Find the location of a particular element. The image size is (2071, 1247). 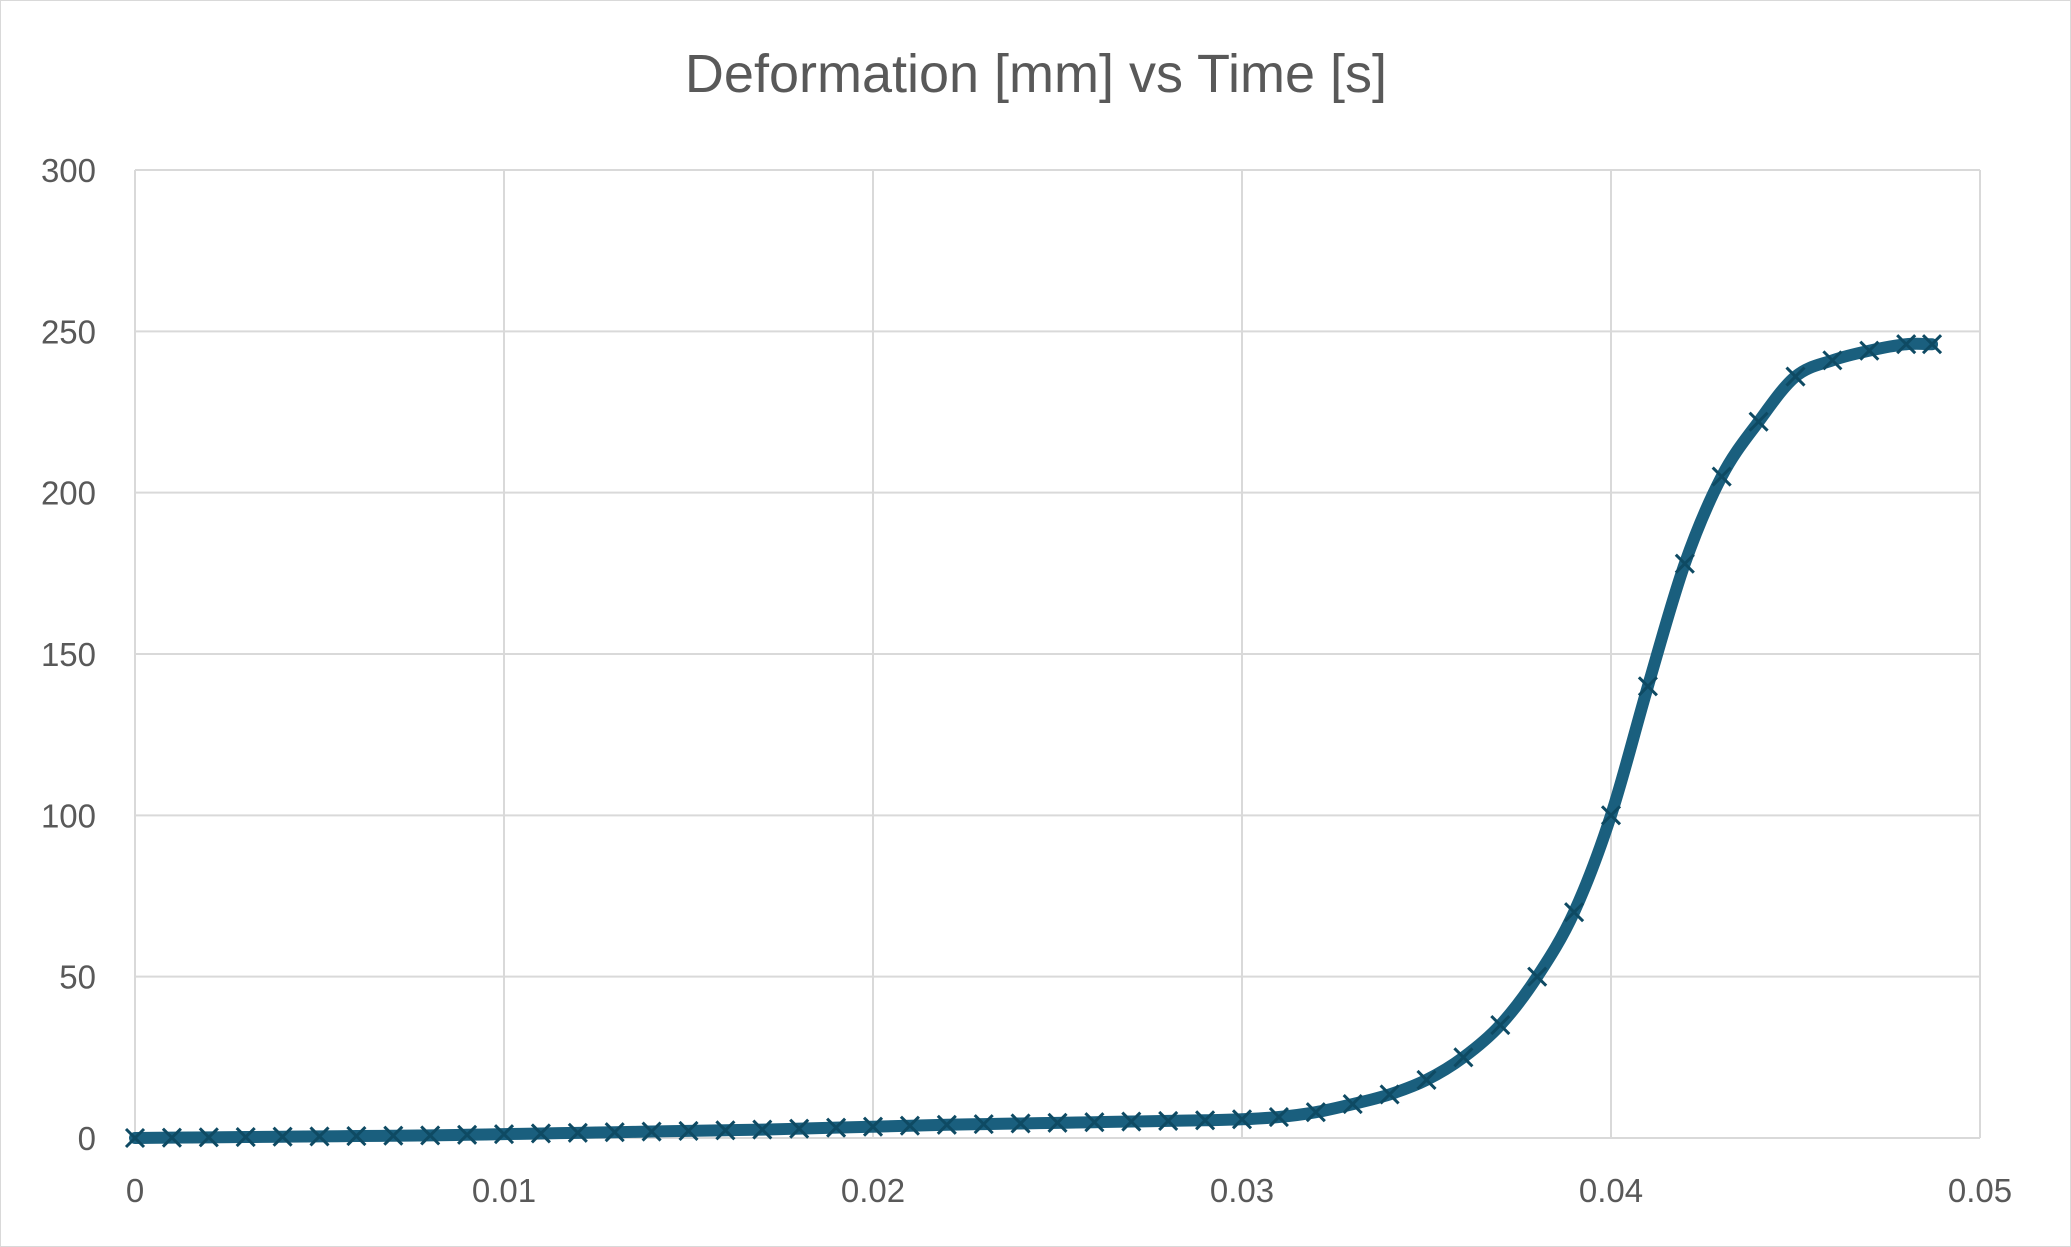

x-tick-label: 0 is located at coordinates (135, 1190).